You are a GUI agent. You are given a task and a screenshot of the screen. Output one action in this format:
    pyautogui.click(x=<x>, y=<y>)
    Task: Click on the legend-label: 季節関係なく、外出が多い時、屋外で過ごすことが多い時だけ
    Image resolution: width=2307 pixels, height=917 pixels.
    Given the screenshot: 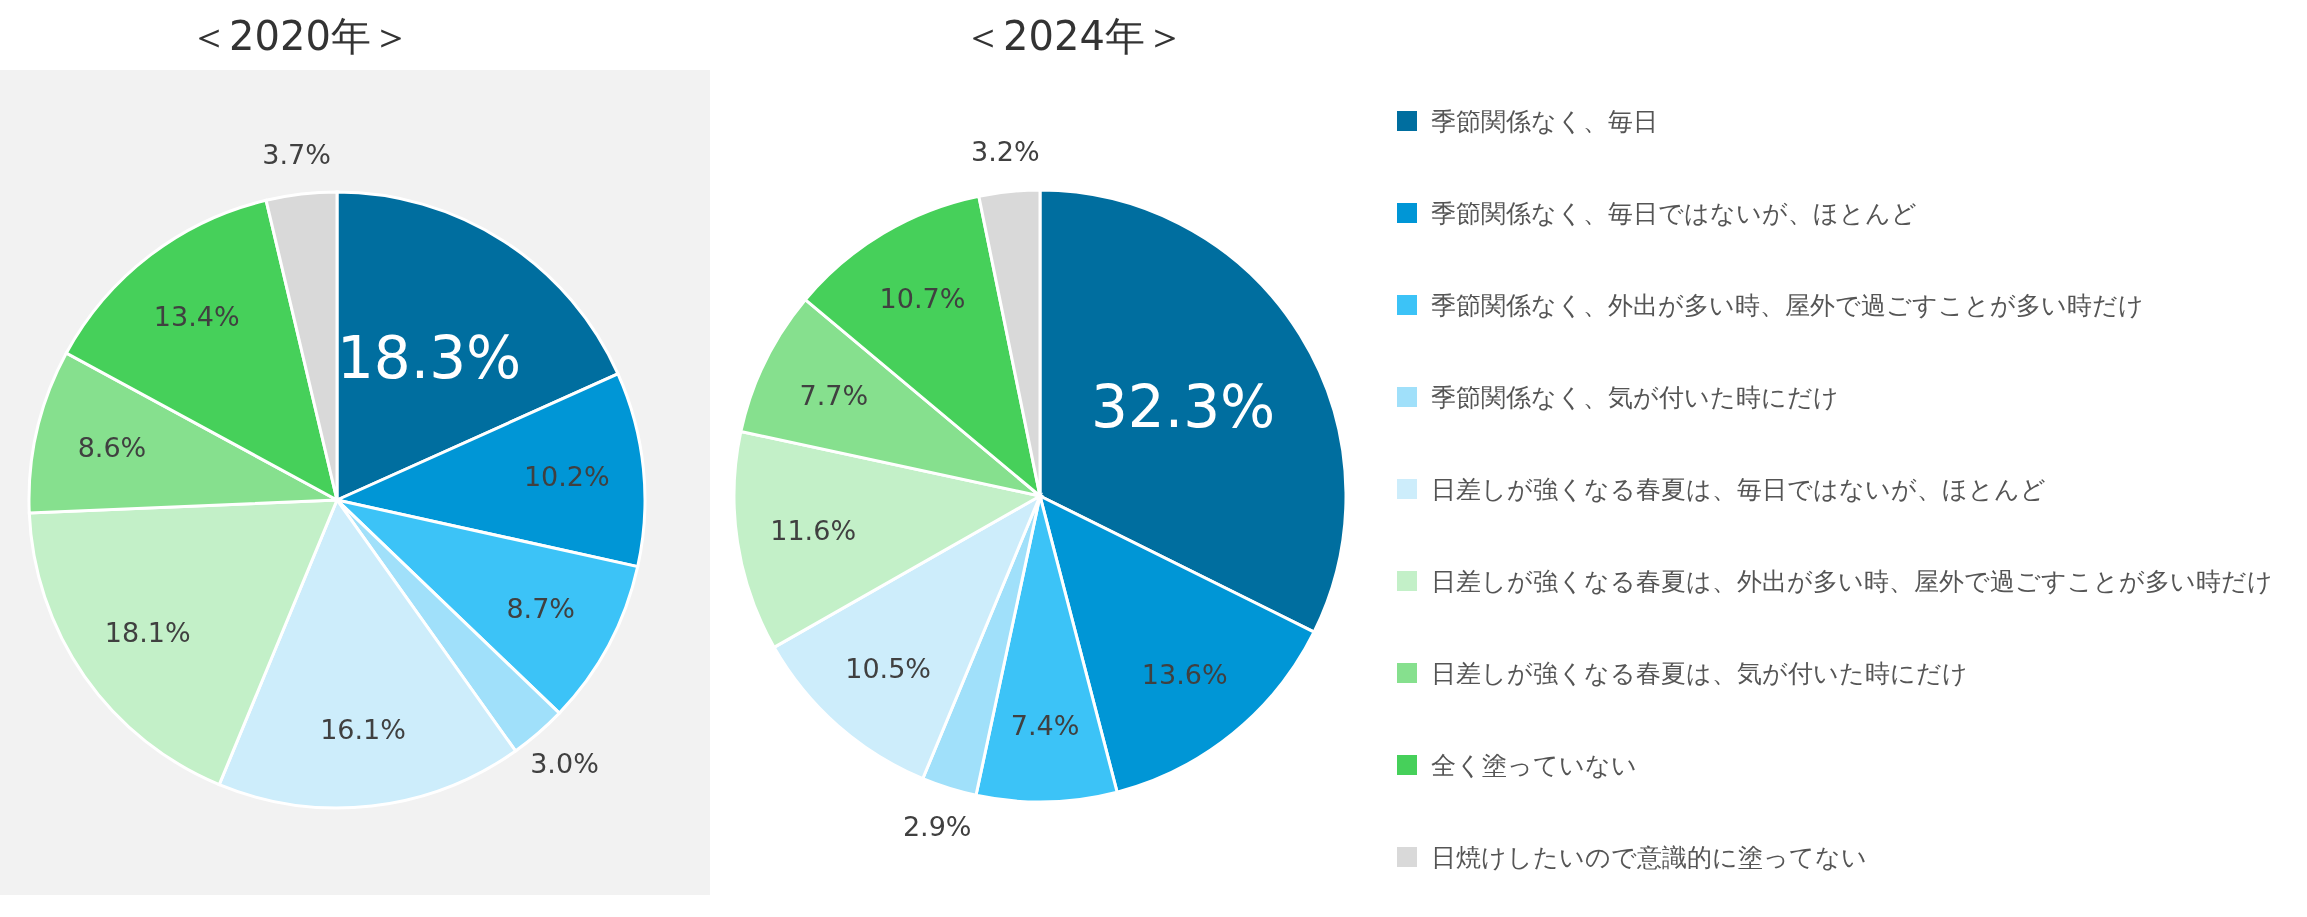 What is the action you would take?
    pyautogui.click(x=1787, y=305)
    